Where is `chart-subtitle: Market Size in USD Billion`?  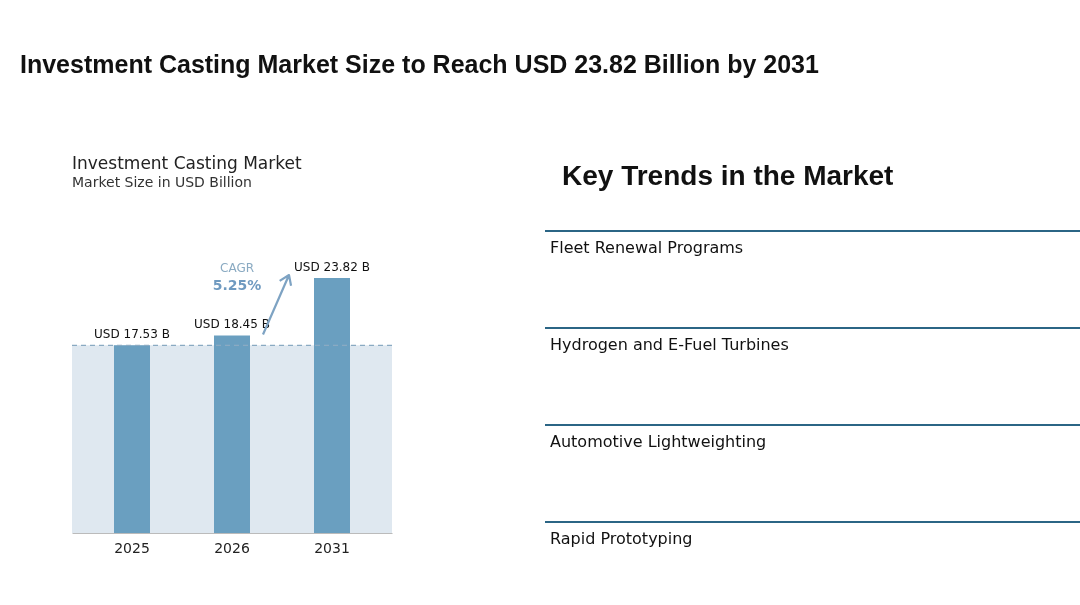 chart-subtitle: Market Size in USD Billion is located at coordinates (162, 182).